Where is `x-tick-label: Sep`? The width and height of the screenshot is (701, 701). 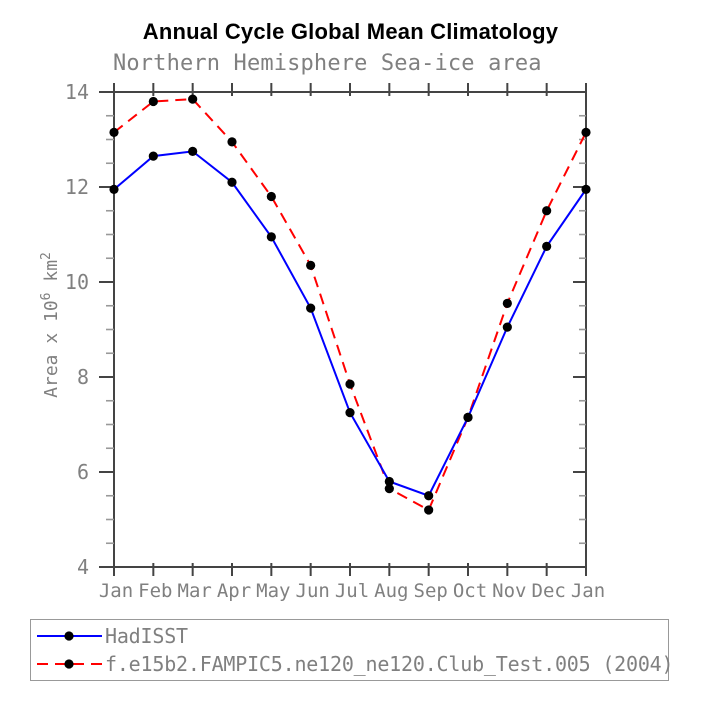
x-tick-label: Sep is located at coordinates (431, 591).